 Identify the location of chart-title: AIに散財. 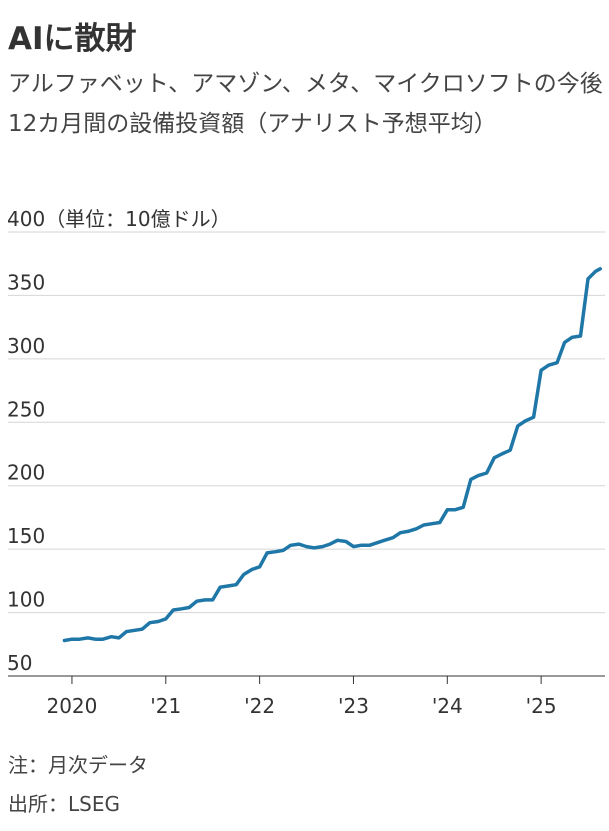
(72, 39).